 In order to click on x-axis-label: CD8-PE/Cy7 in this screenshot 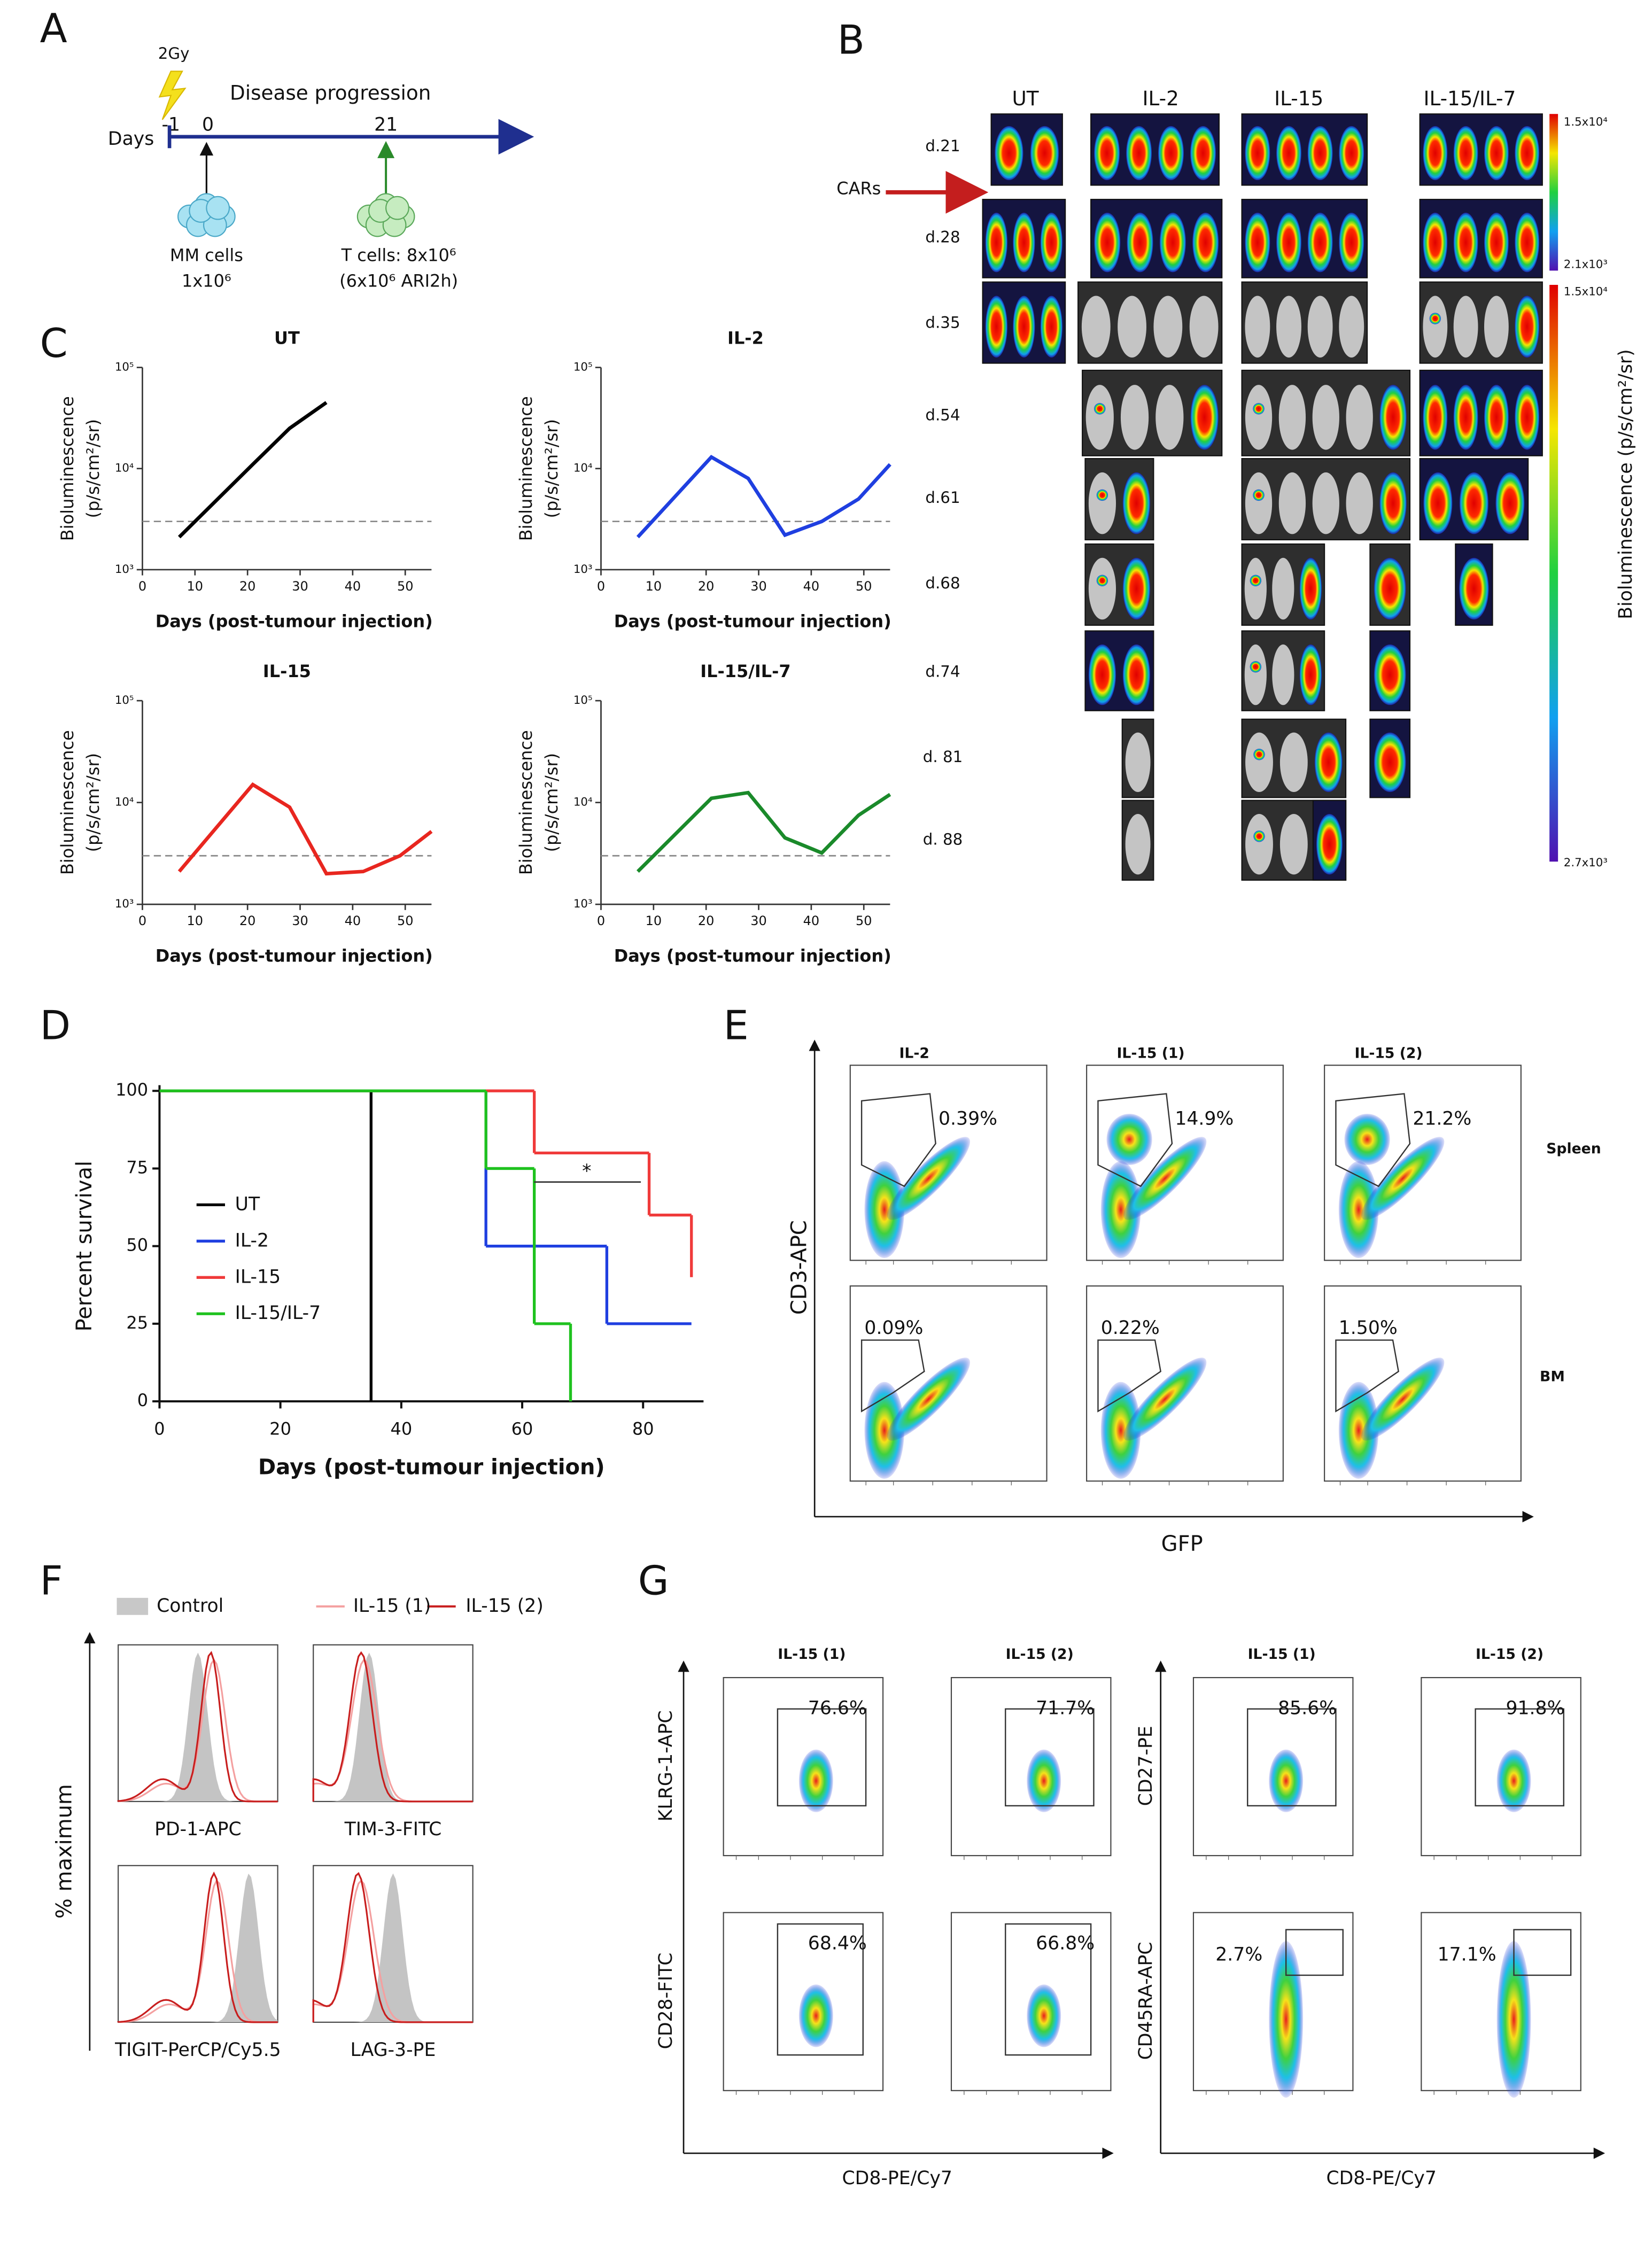, I will do `click(897, 2178)`.